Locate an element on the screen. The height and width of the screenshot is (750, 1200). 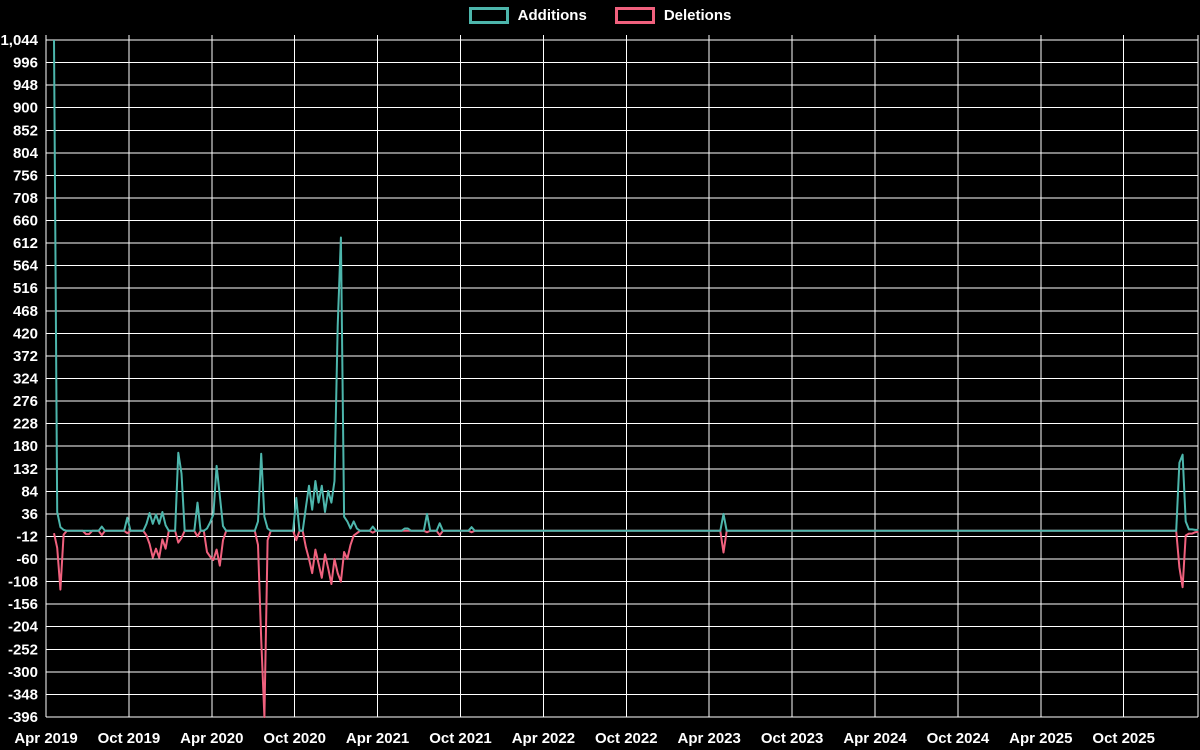
y-axis-label: 228 is located at coordinates (25, 424).